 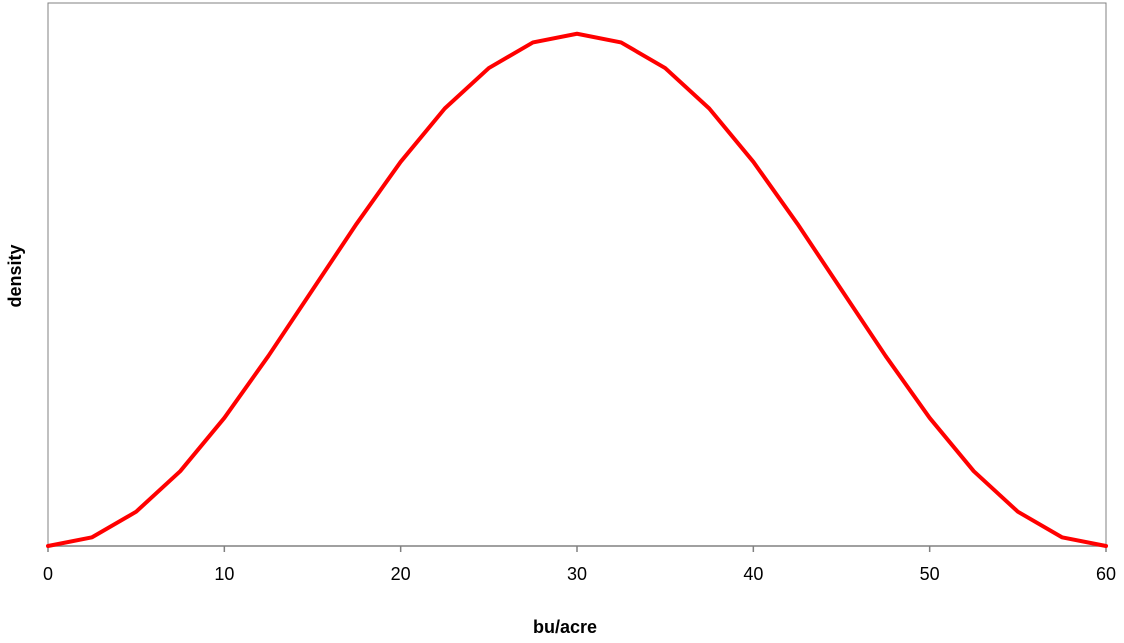 I want to click on x-tick-label: 10, so click(x=224, y=574).